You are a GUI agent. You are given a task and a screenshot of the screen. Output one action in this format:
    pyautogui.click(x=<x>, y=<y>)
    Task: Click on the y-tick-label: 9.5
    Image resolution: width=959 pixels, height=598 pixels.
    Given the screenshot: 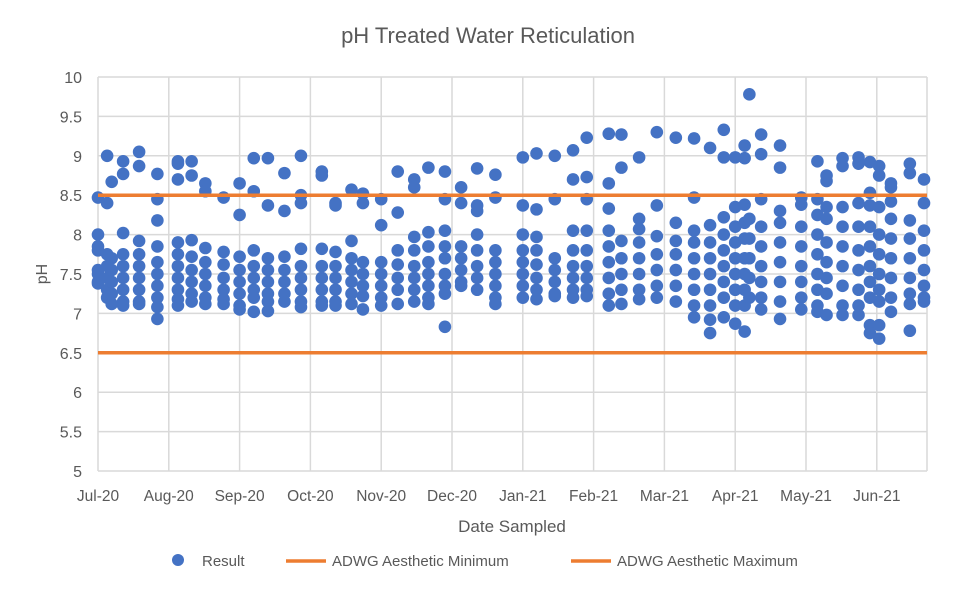 What is the action you would take?
    pyautogui.click(x=71, y=117)
    